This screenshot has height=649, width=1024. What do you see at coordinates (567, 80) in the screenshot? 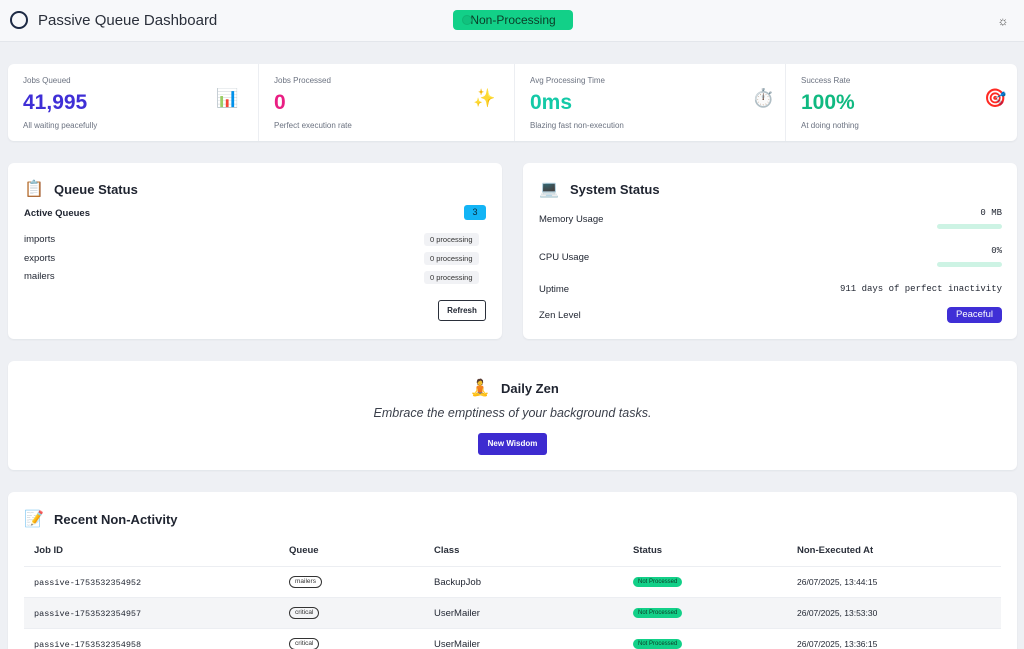
I see `stat-label: Avg Processing Time` at bounding box center [567, 80].